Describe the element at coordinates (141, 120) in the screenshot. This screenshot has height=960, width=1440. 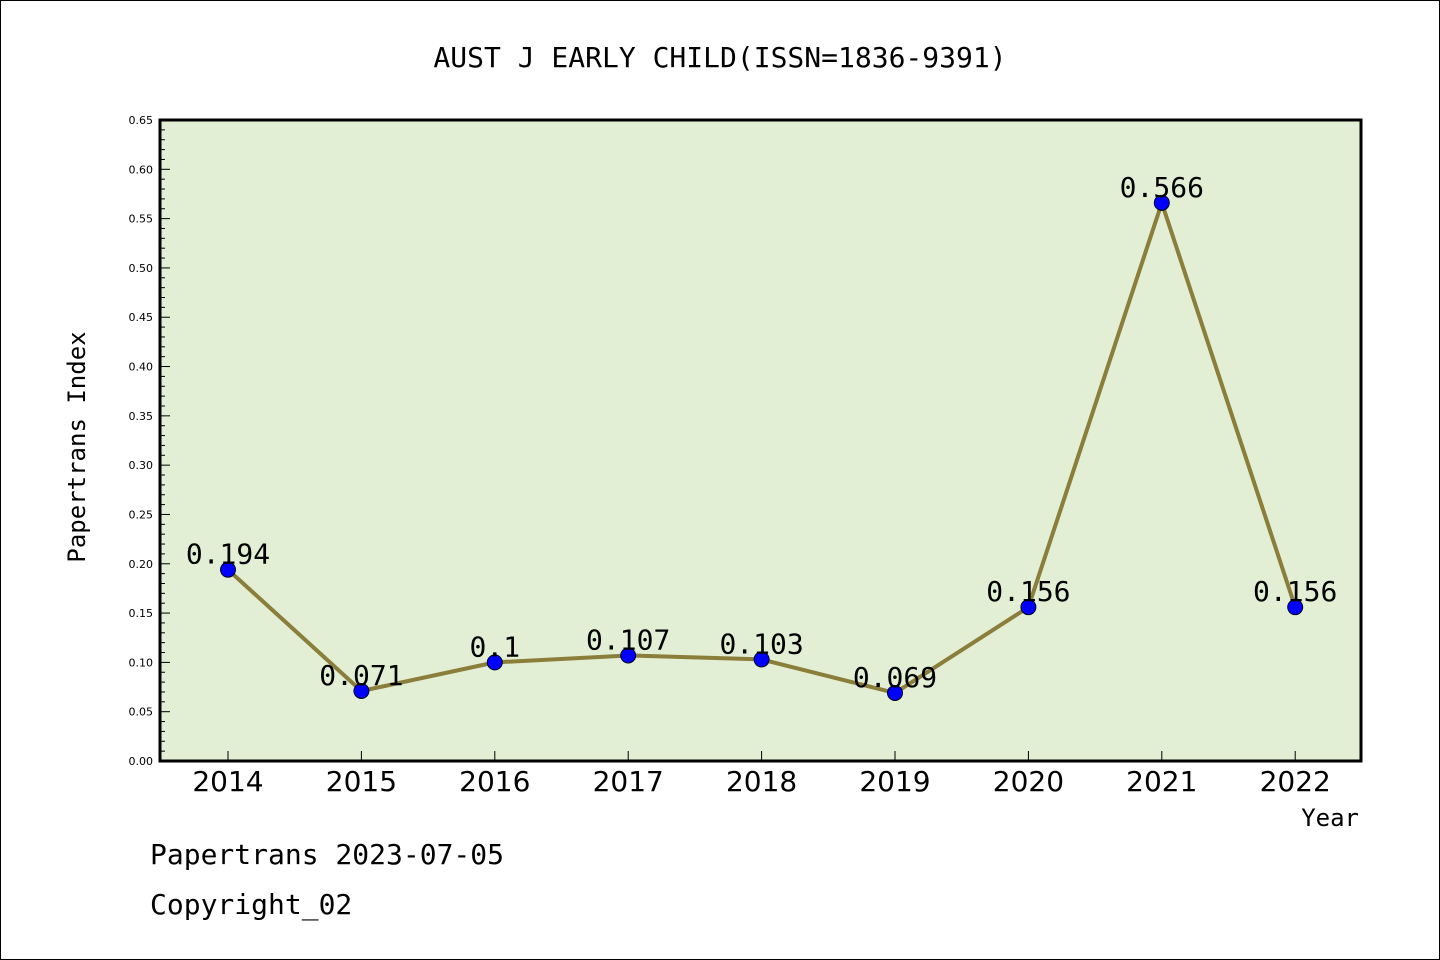
I see `y-tick-label: 0.65` at that location.